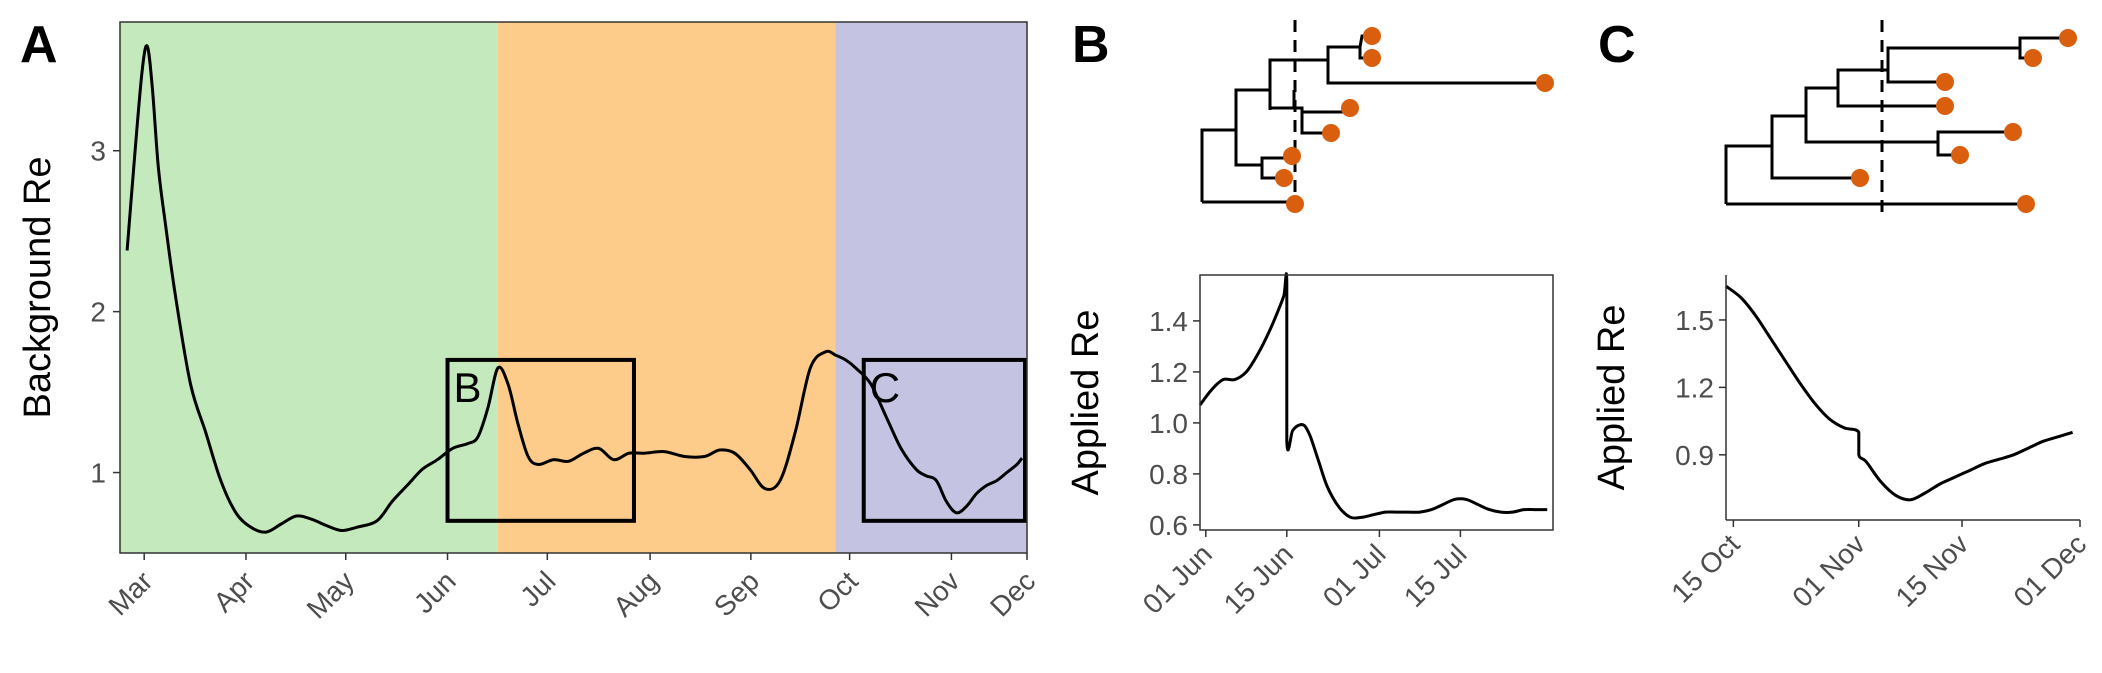 The height and width of the screenshot is (673, 2102). I want to click on x-tick-label: 01 Jul, so click(1354, 575).